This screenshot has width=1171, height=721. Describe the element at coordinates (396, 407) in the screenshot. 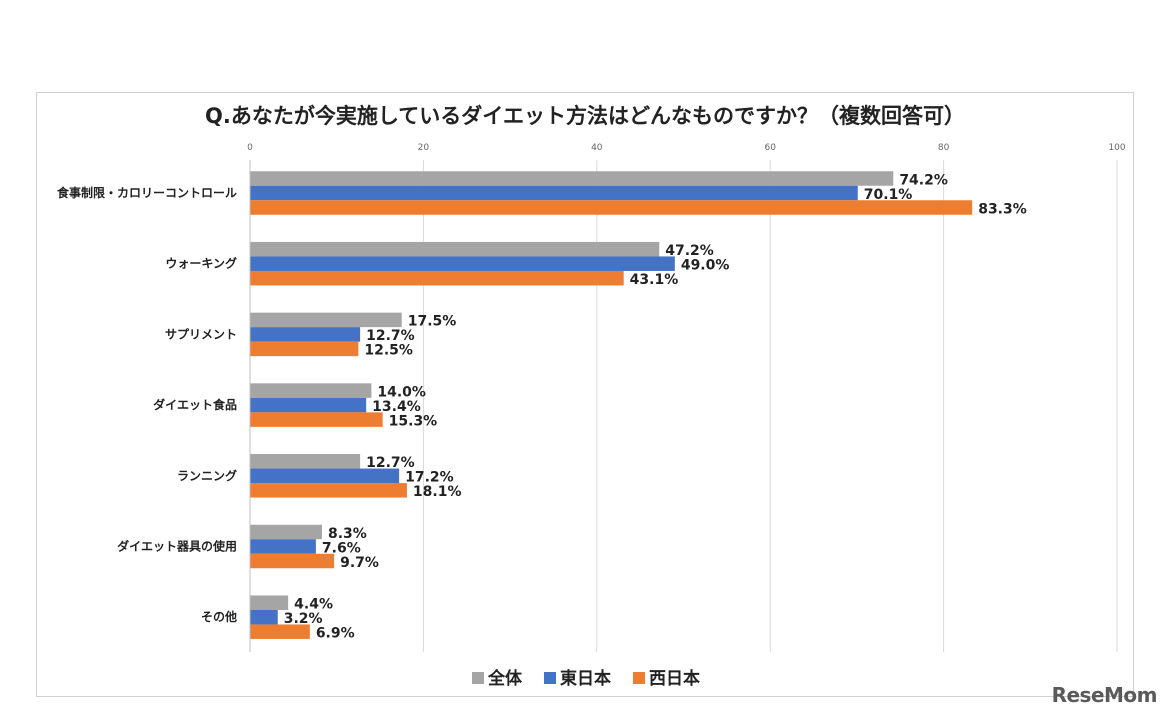

I see `data-label: 13.4%` at that location.